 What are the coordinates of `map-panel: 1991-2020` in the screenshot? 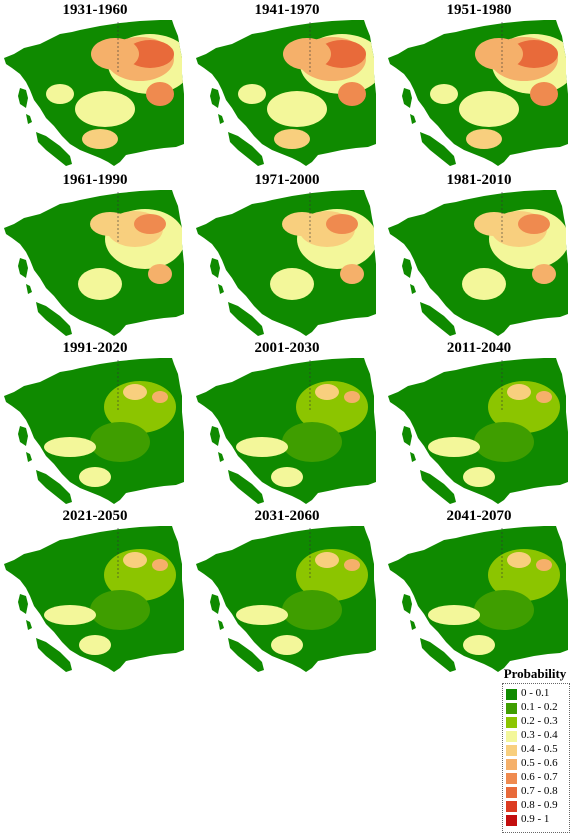 It's located at (95, 423).